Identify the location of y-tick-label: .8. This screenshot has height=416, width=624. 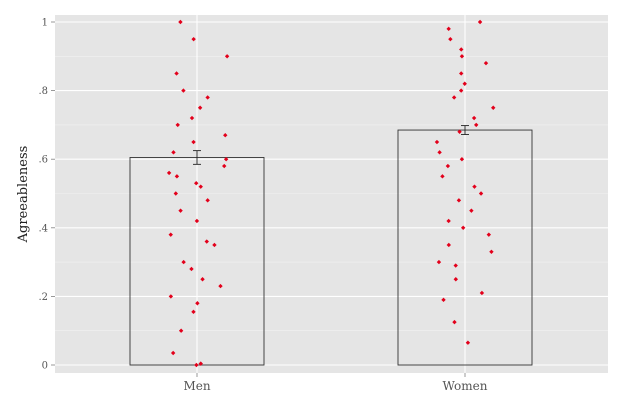
(43, 91).